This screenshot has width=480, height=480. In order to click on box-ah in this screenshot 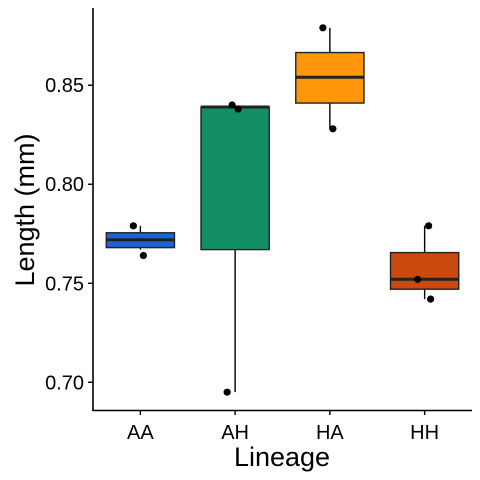, I will do `click(235, 249)`.